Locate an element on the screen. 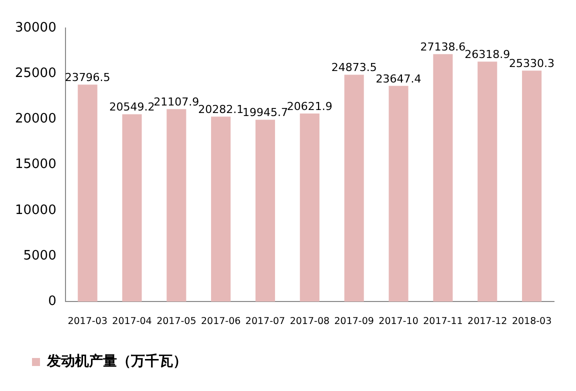 This screenshot has height=391, width=576. data-label: 20549.2 is located at coordinates (132, 107).